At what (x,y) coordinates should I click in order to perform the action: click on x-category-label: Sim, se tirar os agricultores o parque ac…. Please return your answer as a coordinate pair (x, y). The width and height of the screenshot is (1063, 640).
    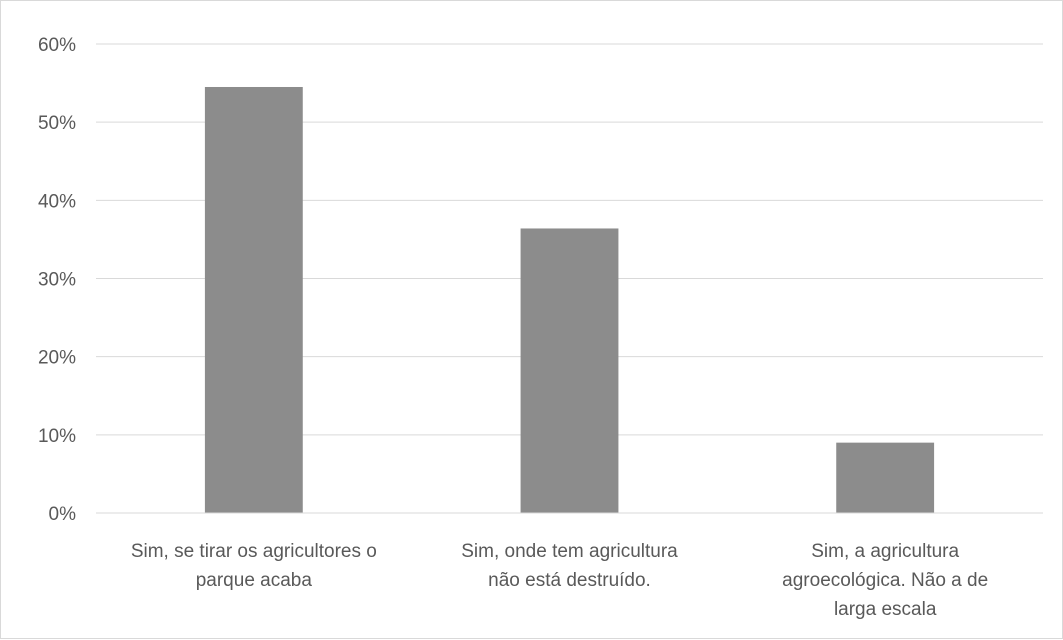
    Looking at the image, I should click on (254, 566).